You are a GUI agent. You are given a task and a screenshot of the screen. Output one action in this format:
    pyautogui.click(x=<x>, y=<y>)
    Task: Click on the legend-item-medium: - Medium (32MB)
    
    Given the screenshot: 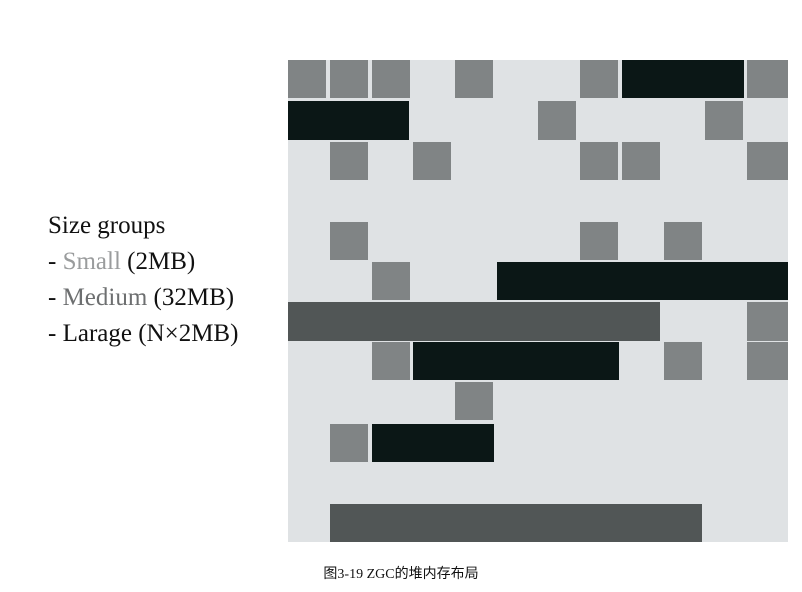 What is the action you would take?
    pyautogui.click(x=143, y=298)
    